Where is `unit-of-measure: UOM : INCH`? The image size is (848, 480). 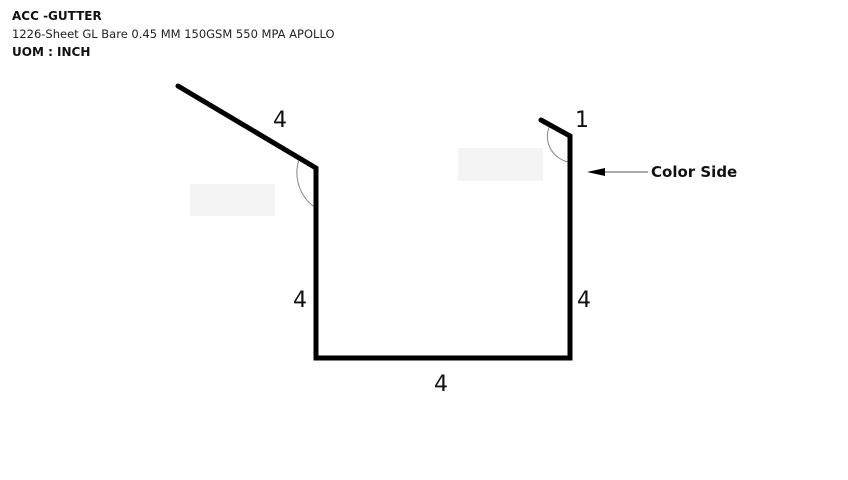
unit-of-measure: UOM : INCH is located at coordinates (51, 52).